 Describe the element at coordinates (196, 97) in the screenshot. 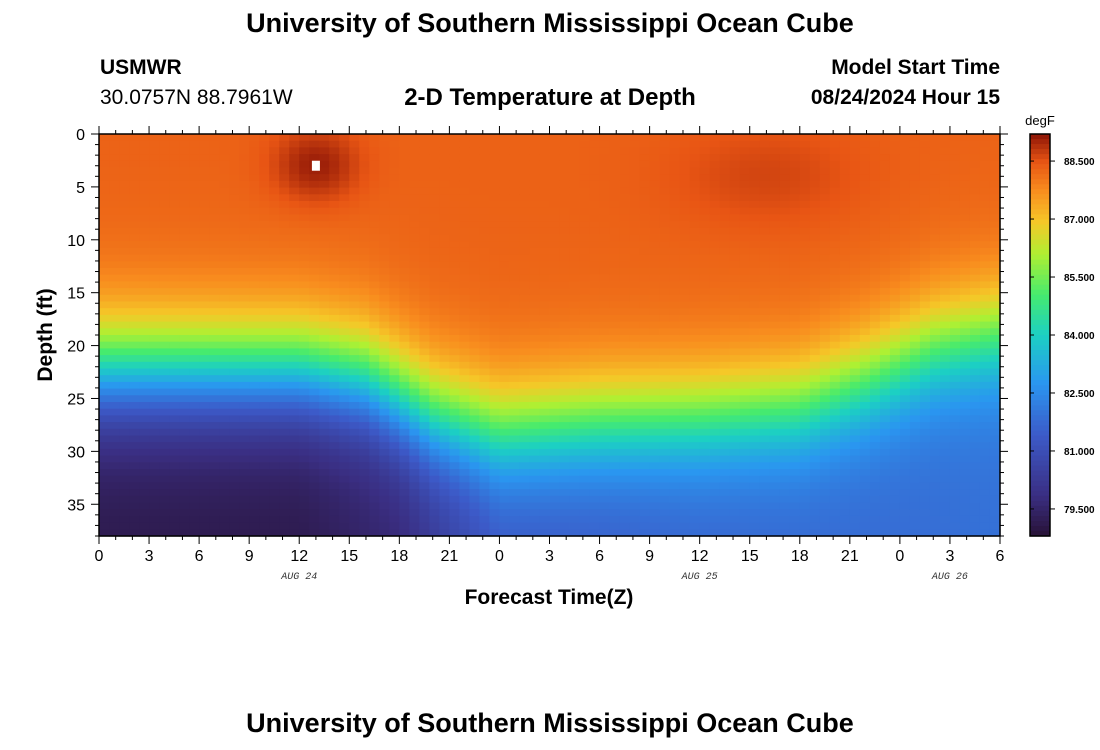

I see `station-coordinates: 30.0757N 88.7961W` at that location.